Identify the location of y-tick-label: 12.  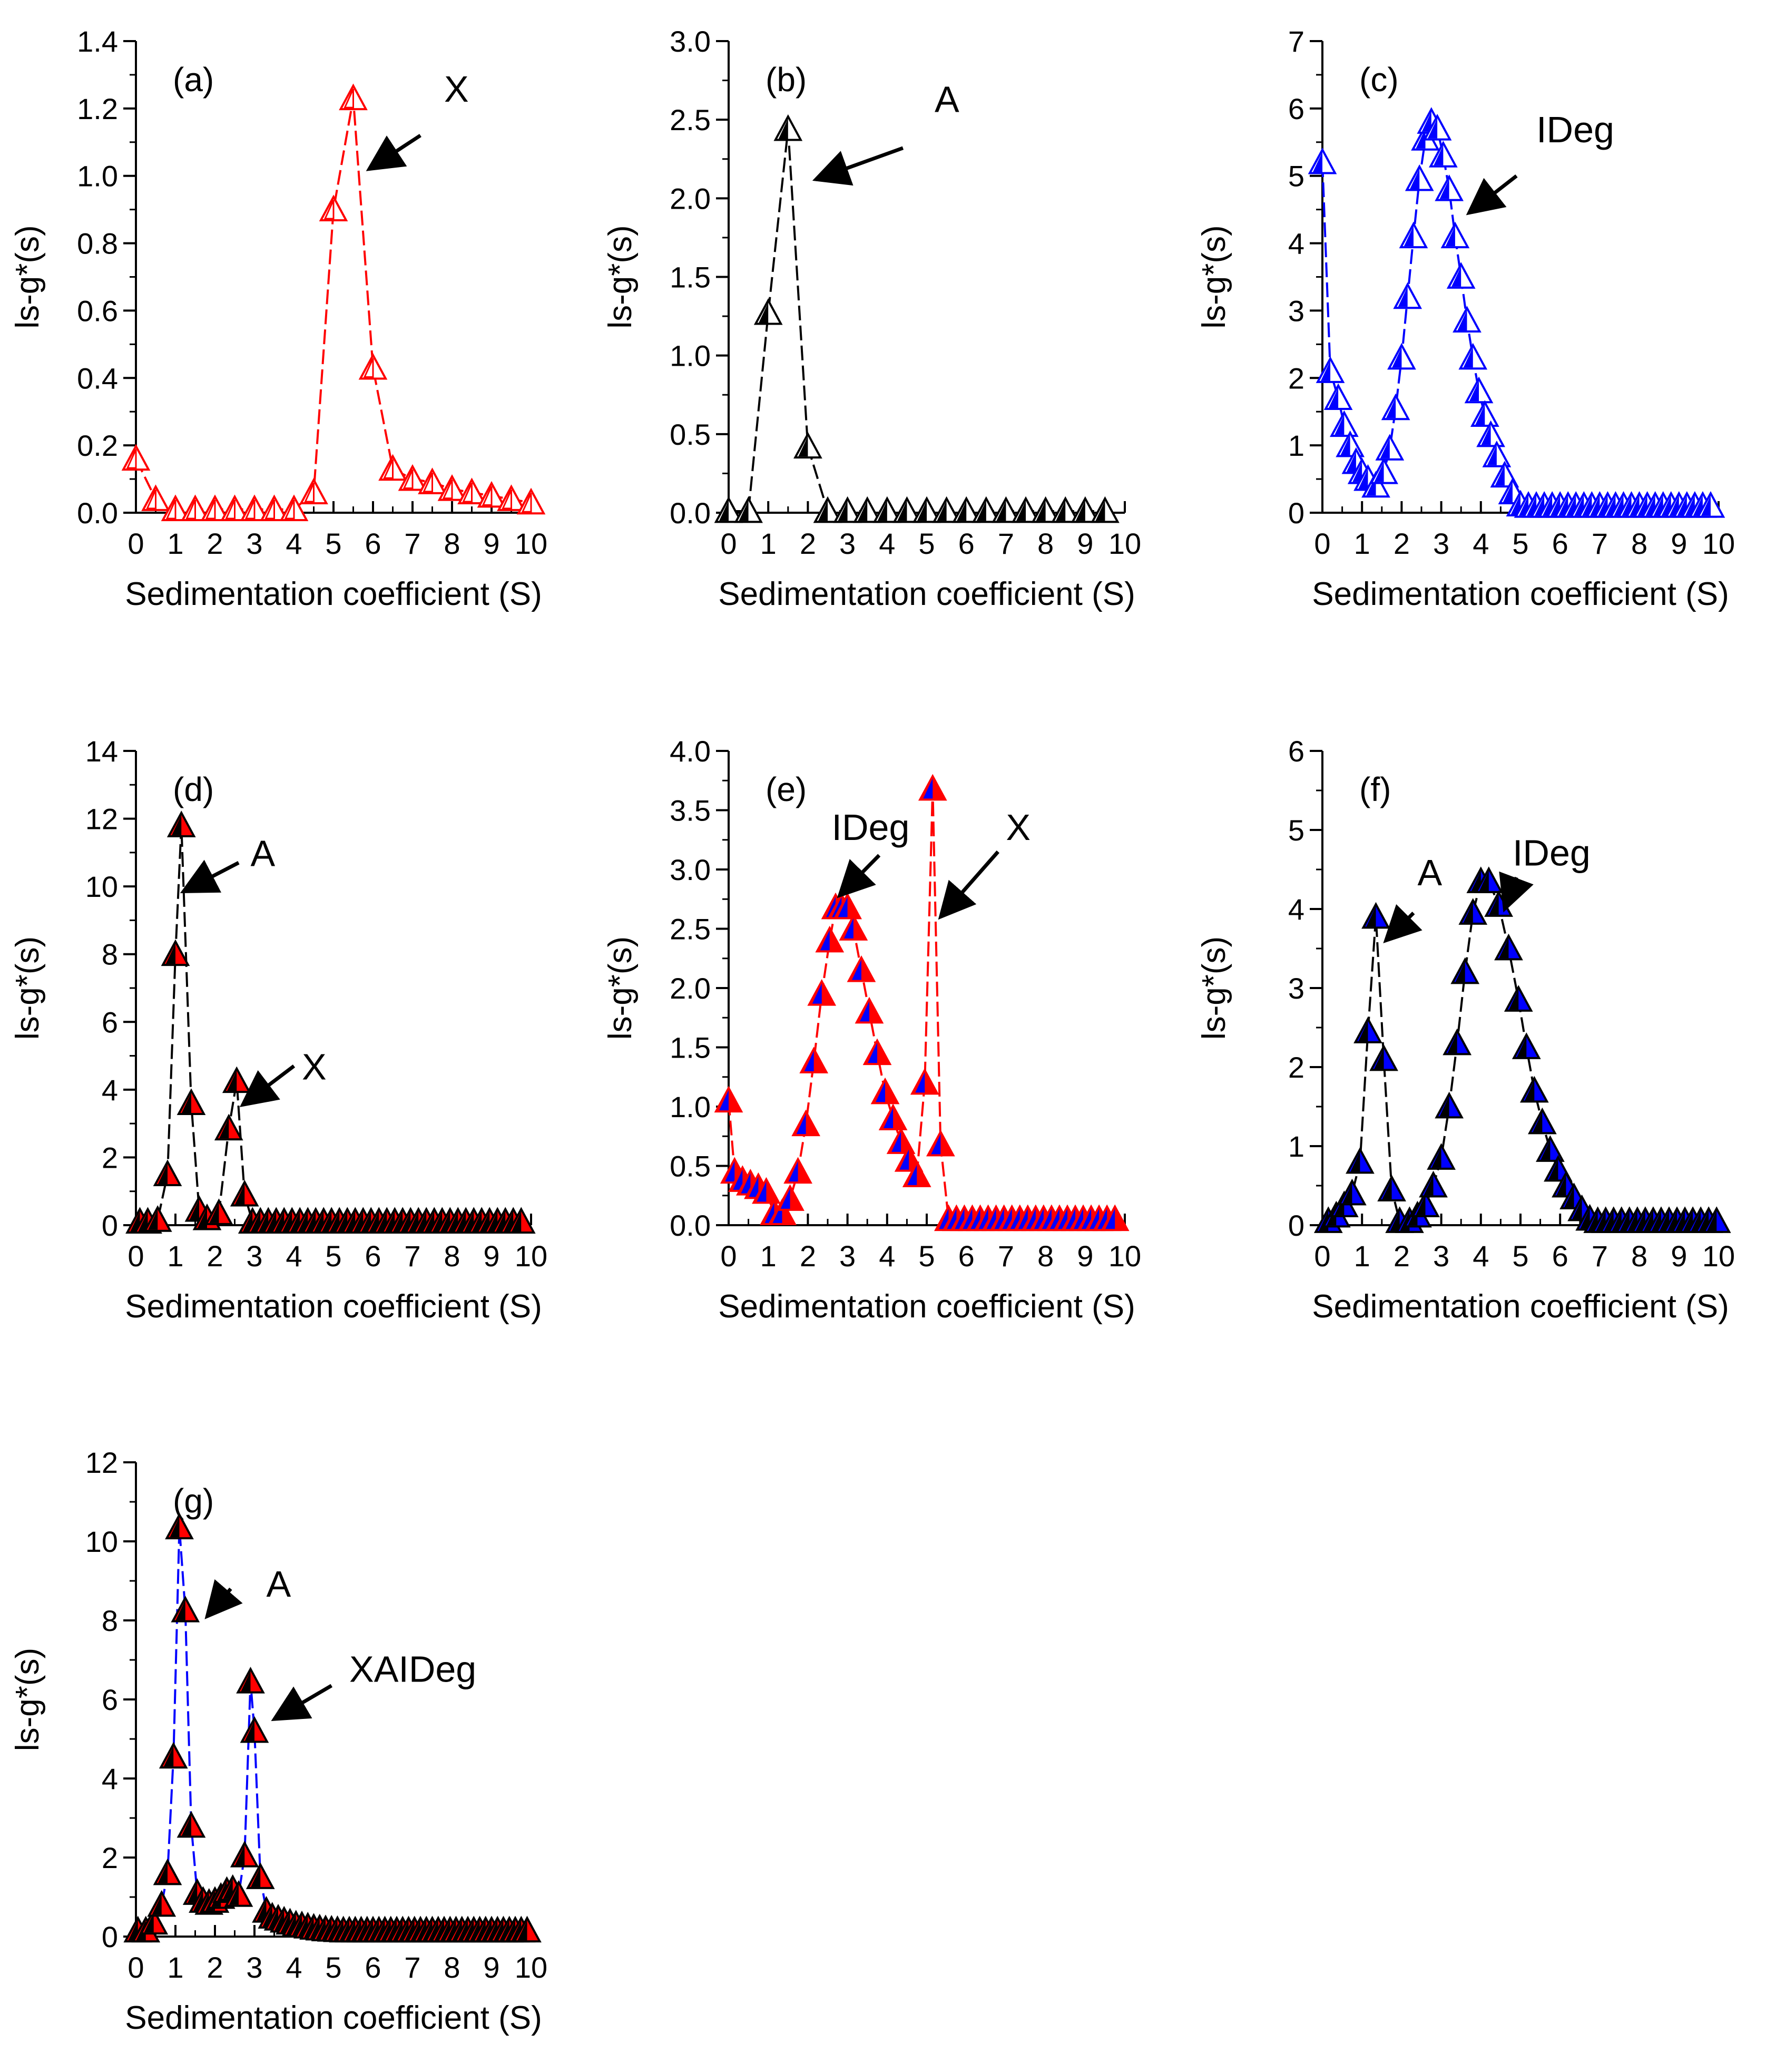
(101, 1462).